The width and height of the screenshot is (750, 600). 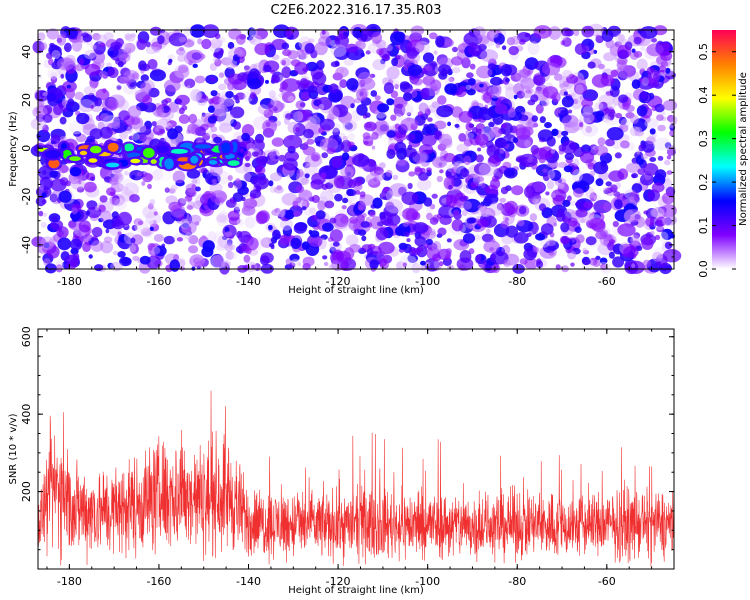 I want to click on snr-y-axis-label: SNR (10 * v/v), so click(x=13, y=448).